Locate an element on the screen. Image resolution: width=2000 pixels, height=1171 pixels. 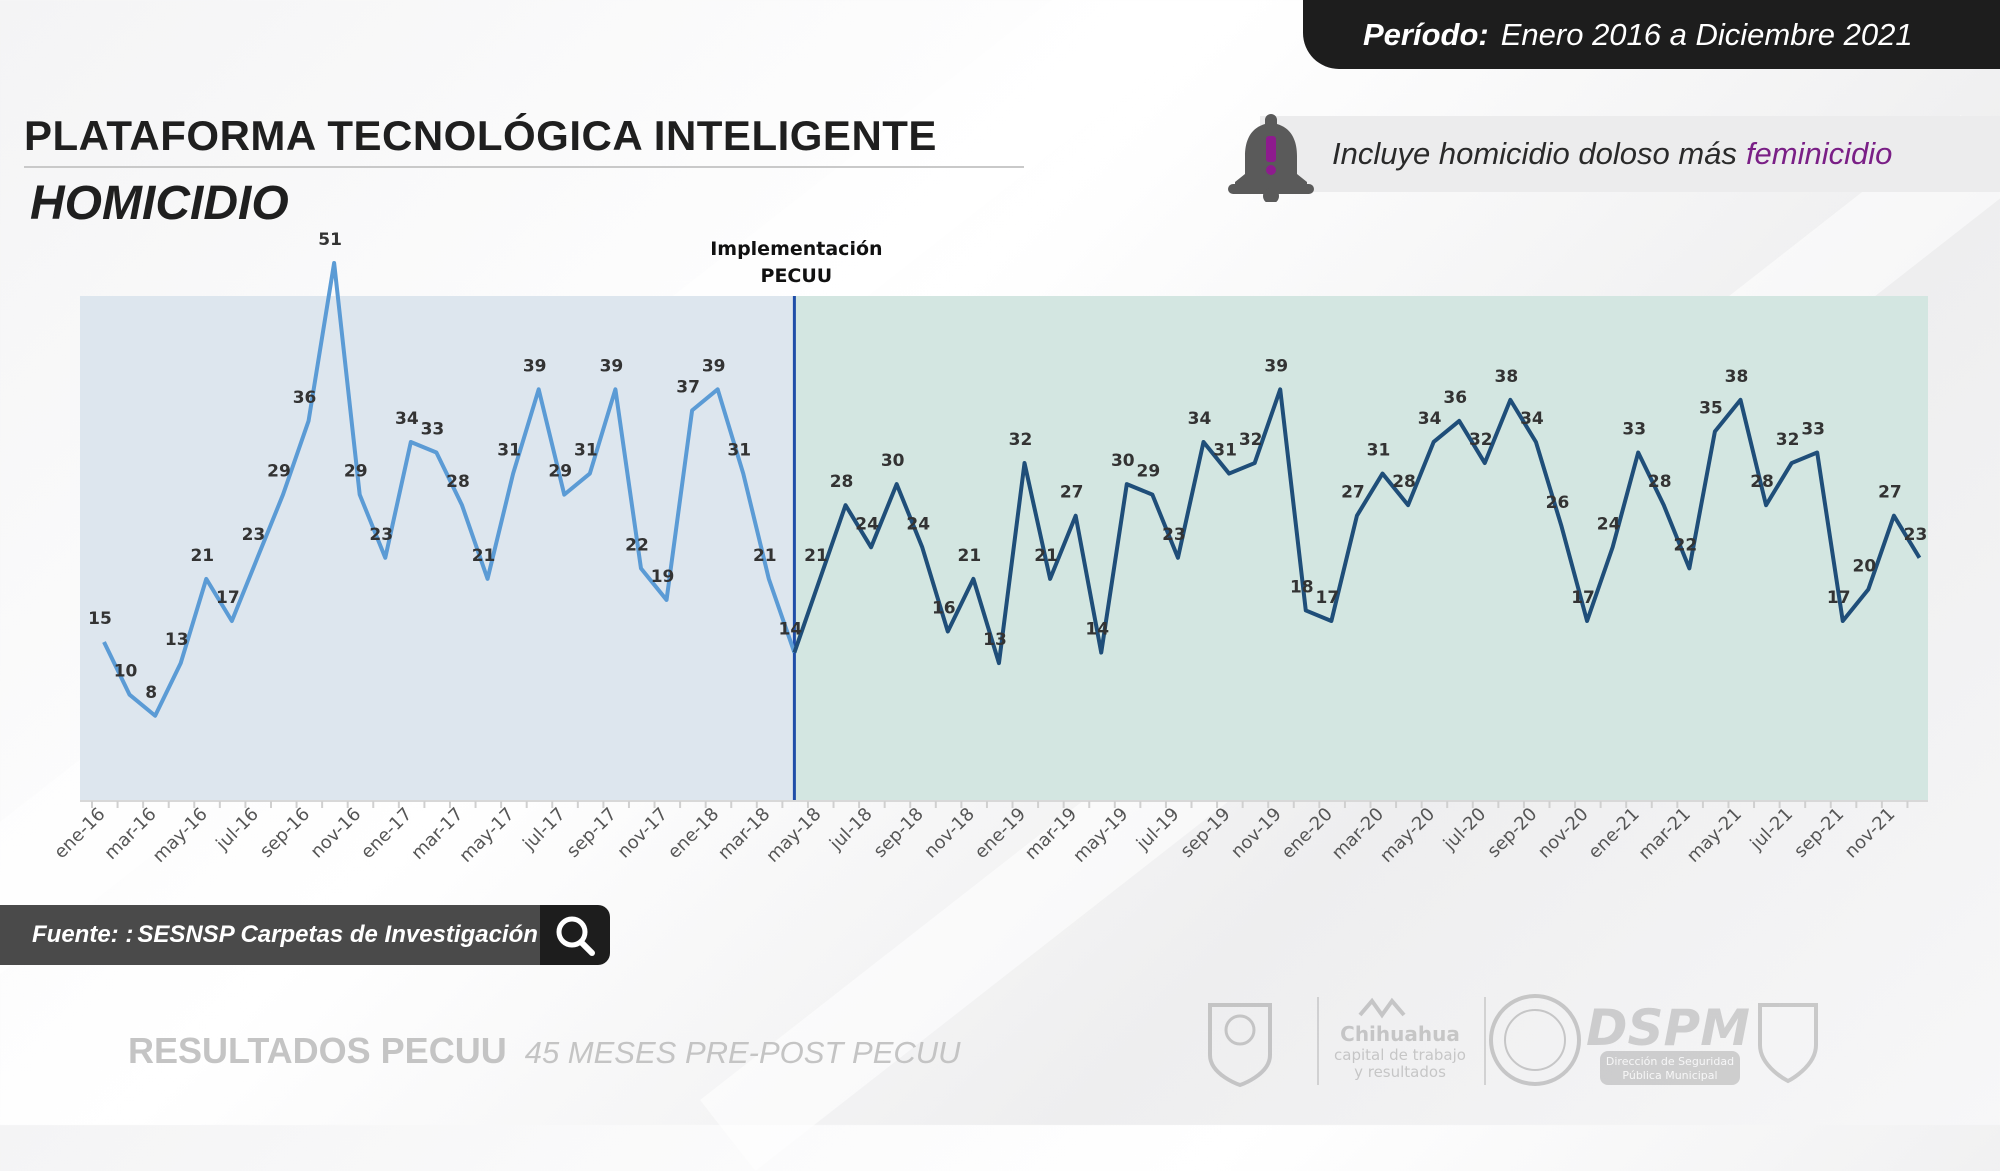
data-label: 35 is located at coordinates (1711, 408).